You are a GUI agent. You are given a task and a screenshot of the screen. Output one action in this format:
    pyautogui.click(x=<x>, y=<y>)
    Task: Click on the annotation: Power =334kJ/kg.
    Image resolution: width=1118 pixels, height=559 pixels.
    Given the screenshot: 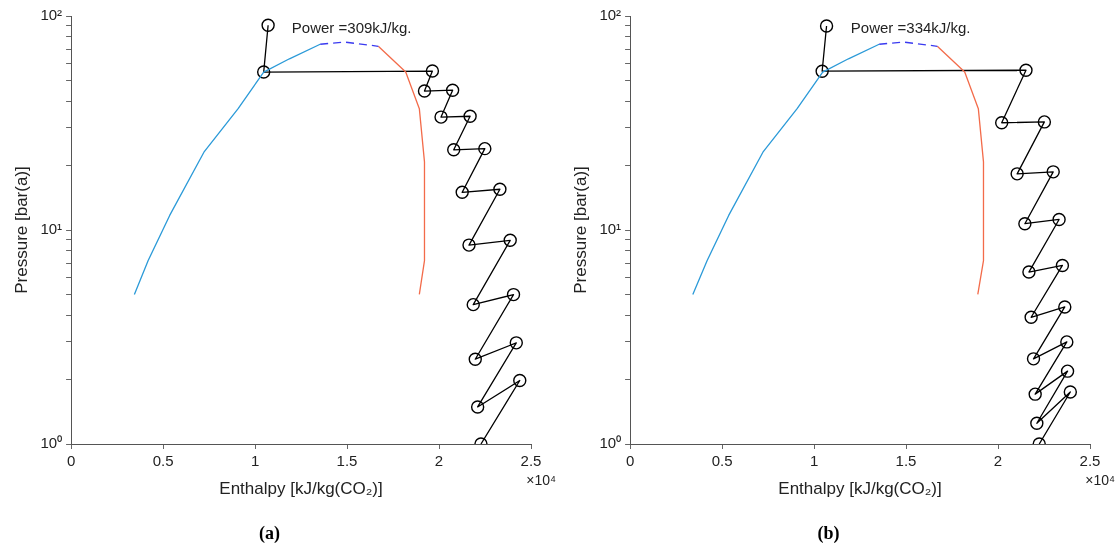 What is the action you would take?
    pyautogui.click(x=910, y=28)
    